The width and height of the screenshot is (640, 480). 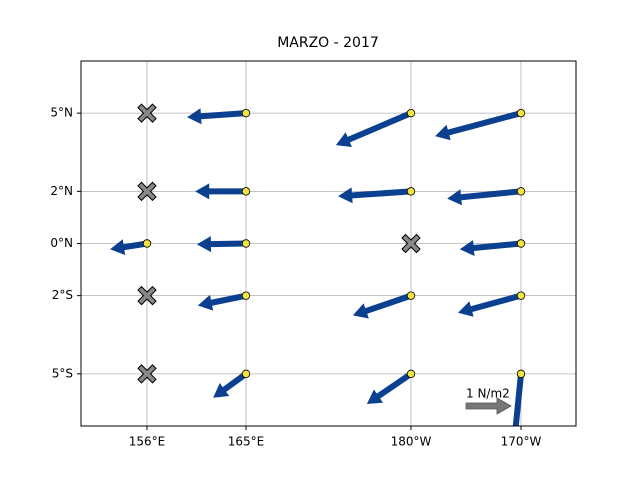 What do you see at coordinates (328, 43) in the screenshot?
I see `chart-title: MARZO - 2017` at bounding box center [328, 43].